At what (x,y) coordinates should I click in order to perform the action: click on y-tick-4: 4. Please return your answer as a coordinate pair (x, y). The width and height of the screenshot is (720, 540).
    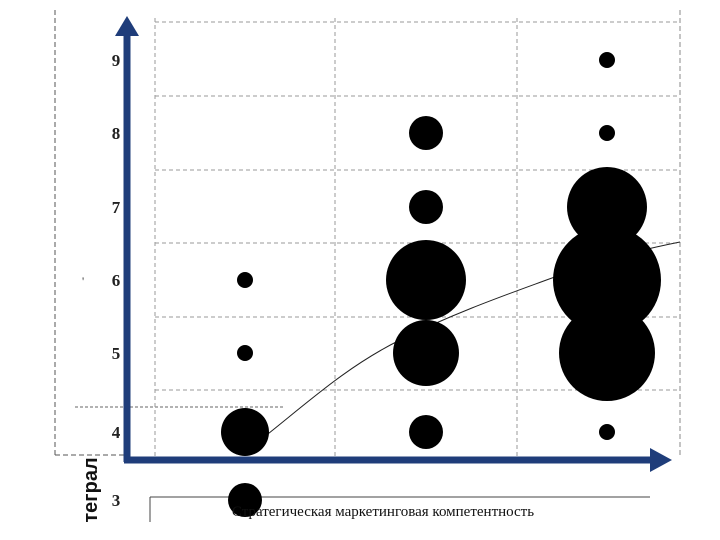
    Looking at the image, I should click on (116, 432).